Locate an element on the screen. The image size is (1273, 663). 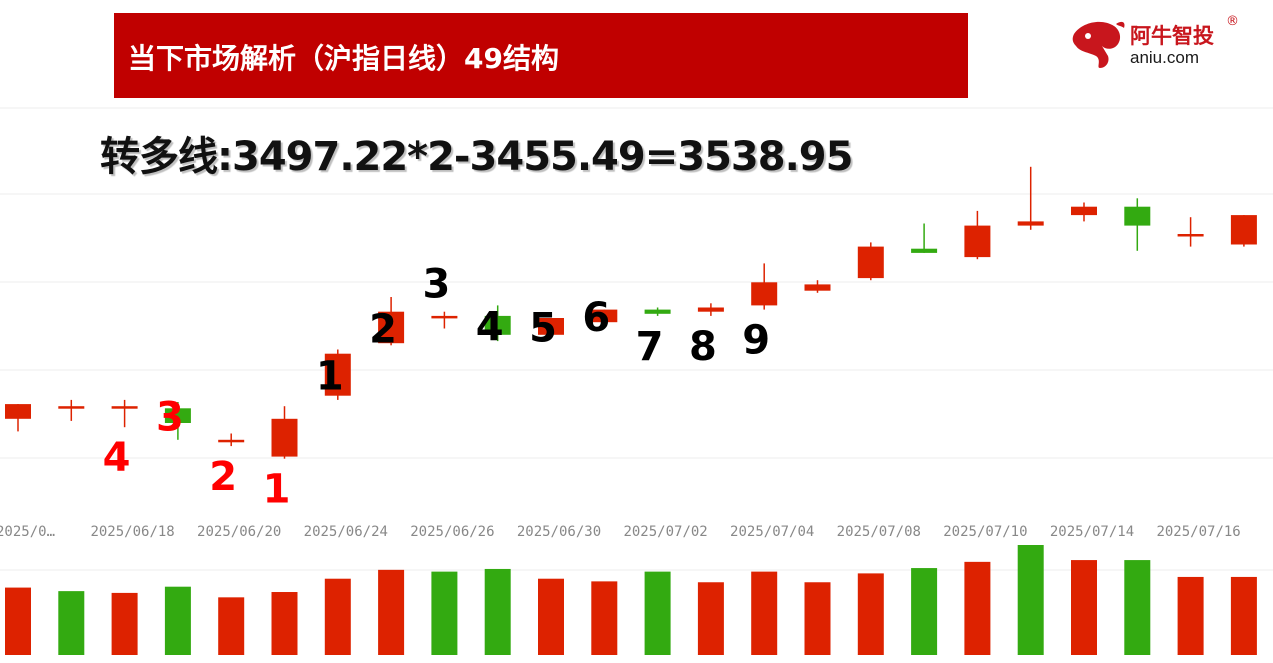
wave-label: 6 is located at coordinates (596, 318).